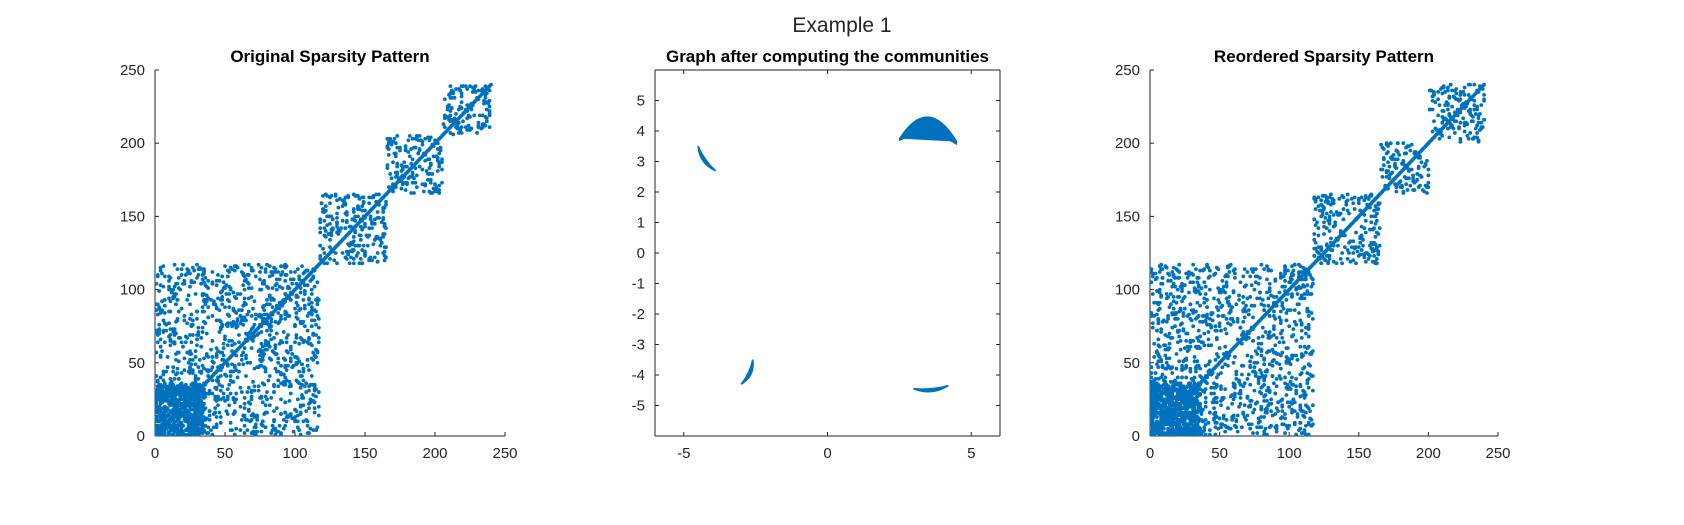 The width and height of the screenshot is (1684, 525). Describe the element at coordinates (827, 56) in the screenshot. I see `panel-title: Graph after computing the communities` at that location.